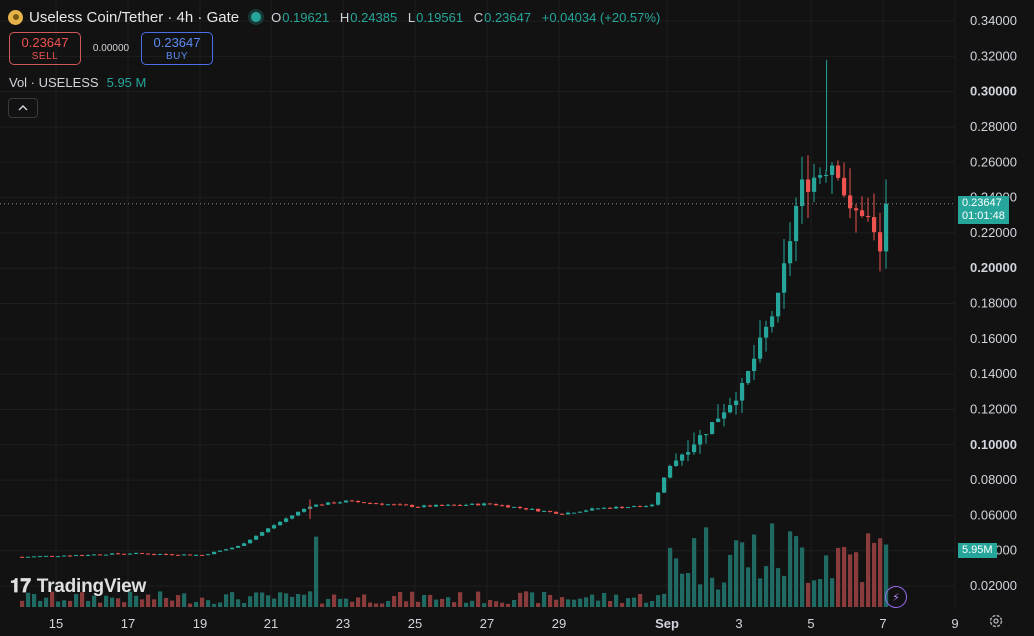 The width and height of the screenshot is (1034, 636). Describe the element at coordinates (993, 91) in the screenshot. I see `y-tick-label: 0.30000` at that location.